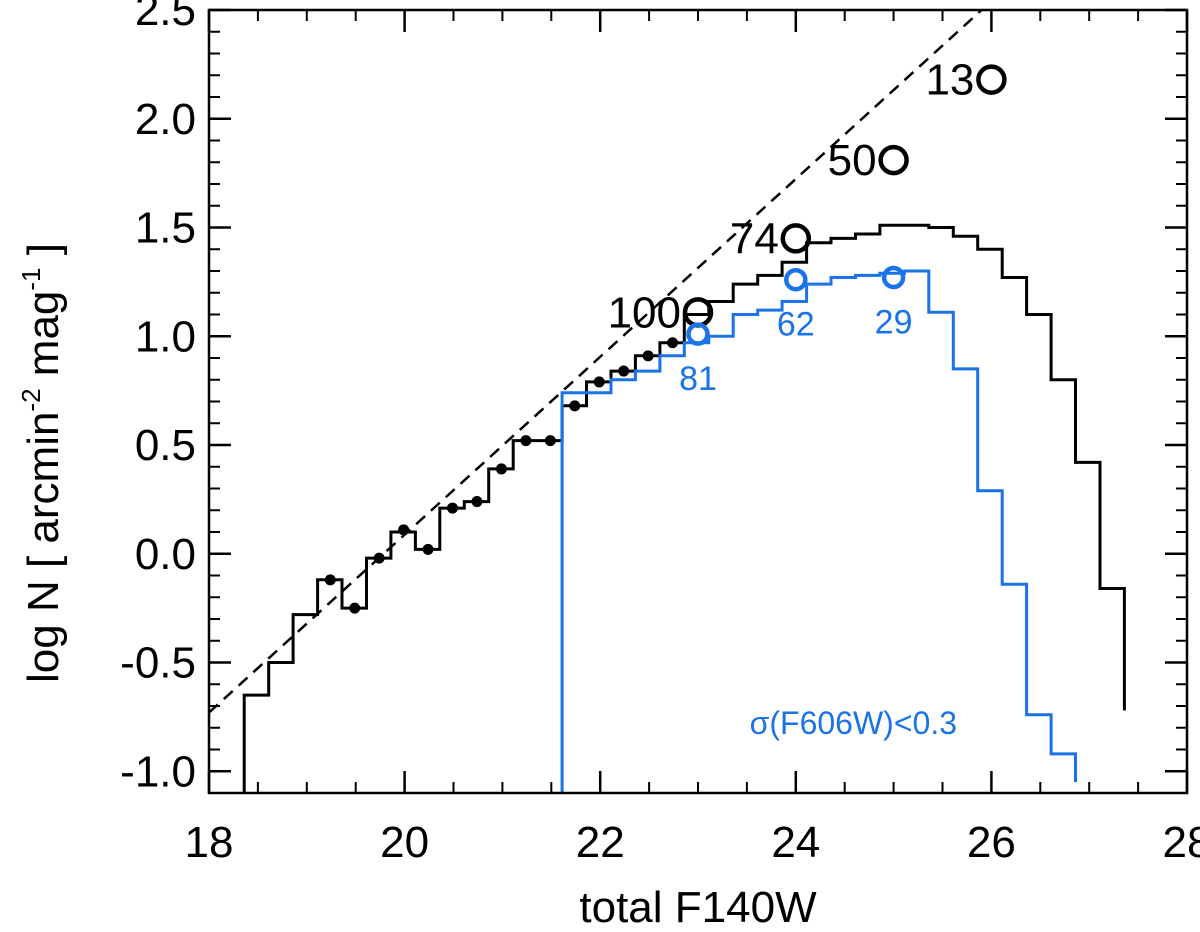  What do you see at coordinates (949, 80) in the screenshot?
I see `black-circle-label: 13` at bounding box center [949, 80].